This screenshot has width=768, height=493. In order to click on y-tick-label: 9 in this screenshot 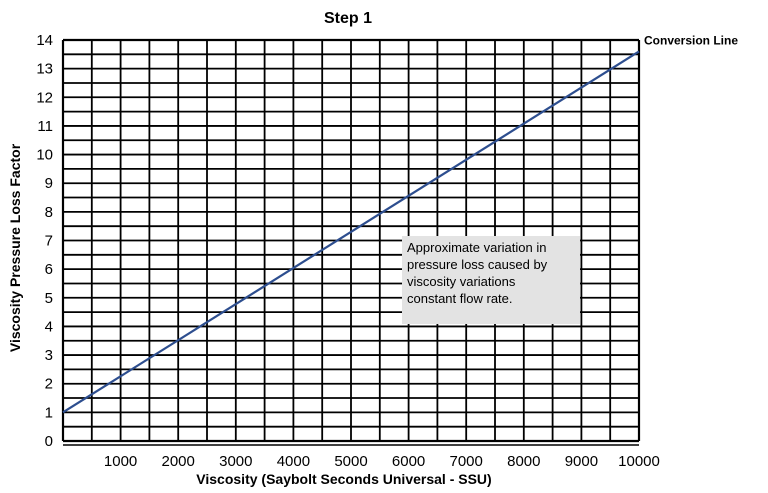, I will do `click(49, 183)`.